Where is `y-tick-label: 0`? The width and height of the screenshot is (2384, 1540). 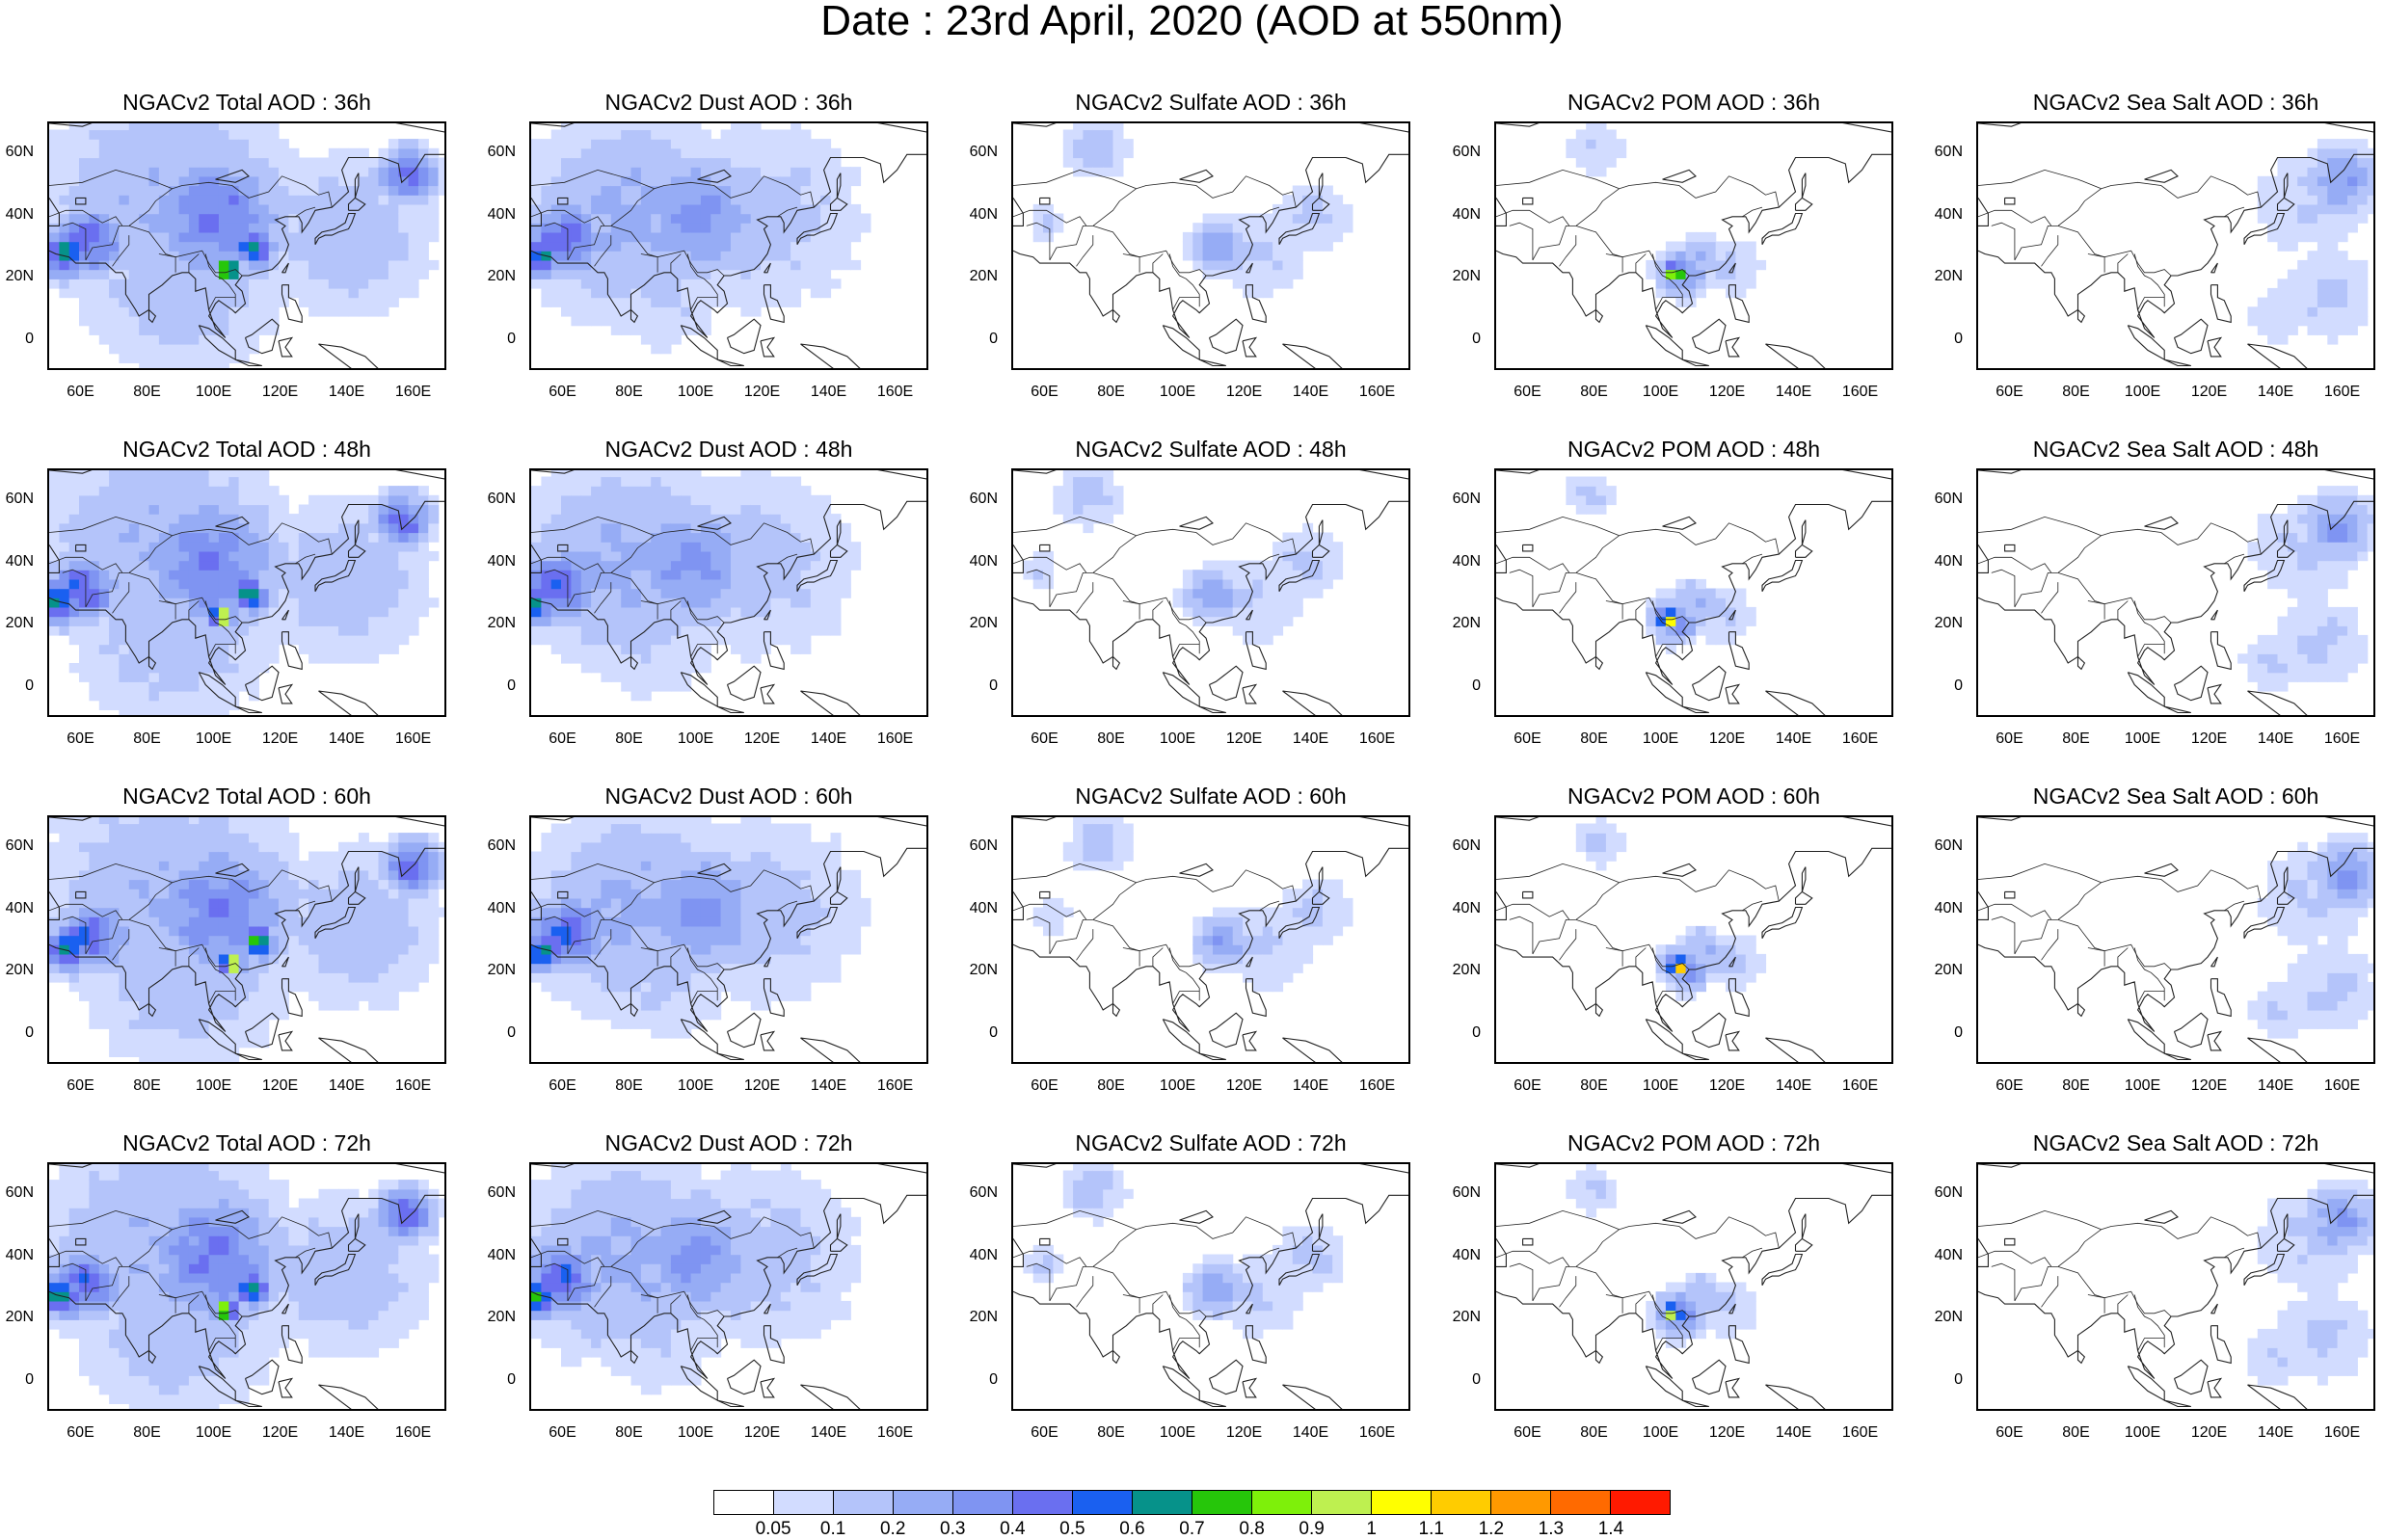 y-tick-label: 0 is located at coordinates (29, 339).